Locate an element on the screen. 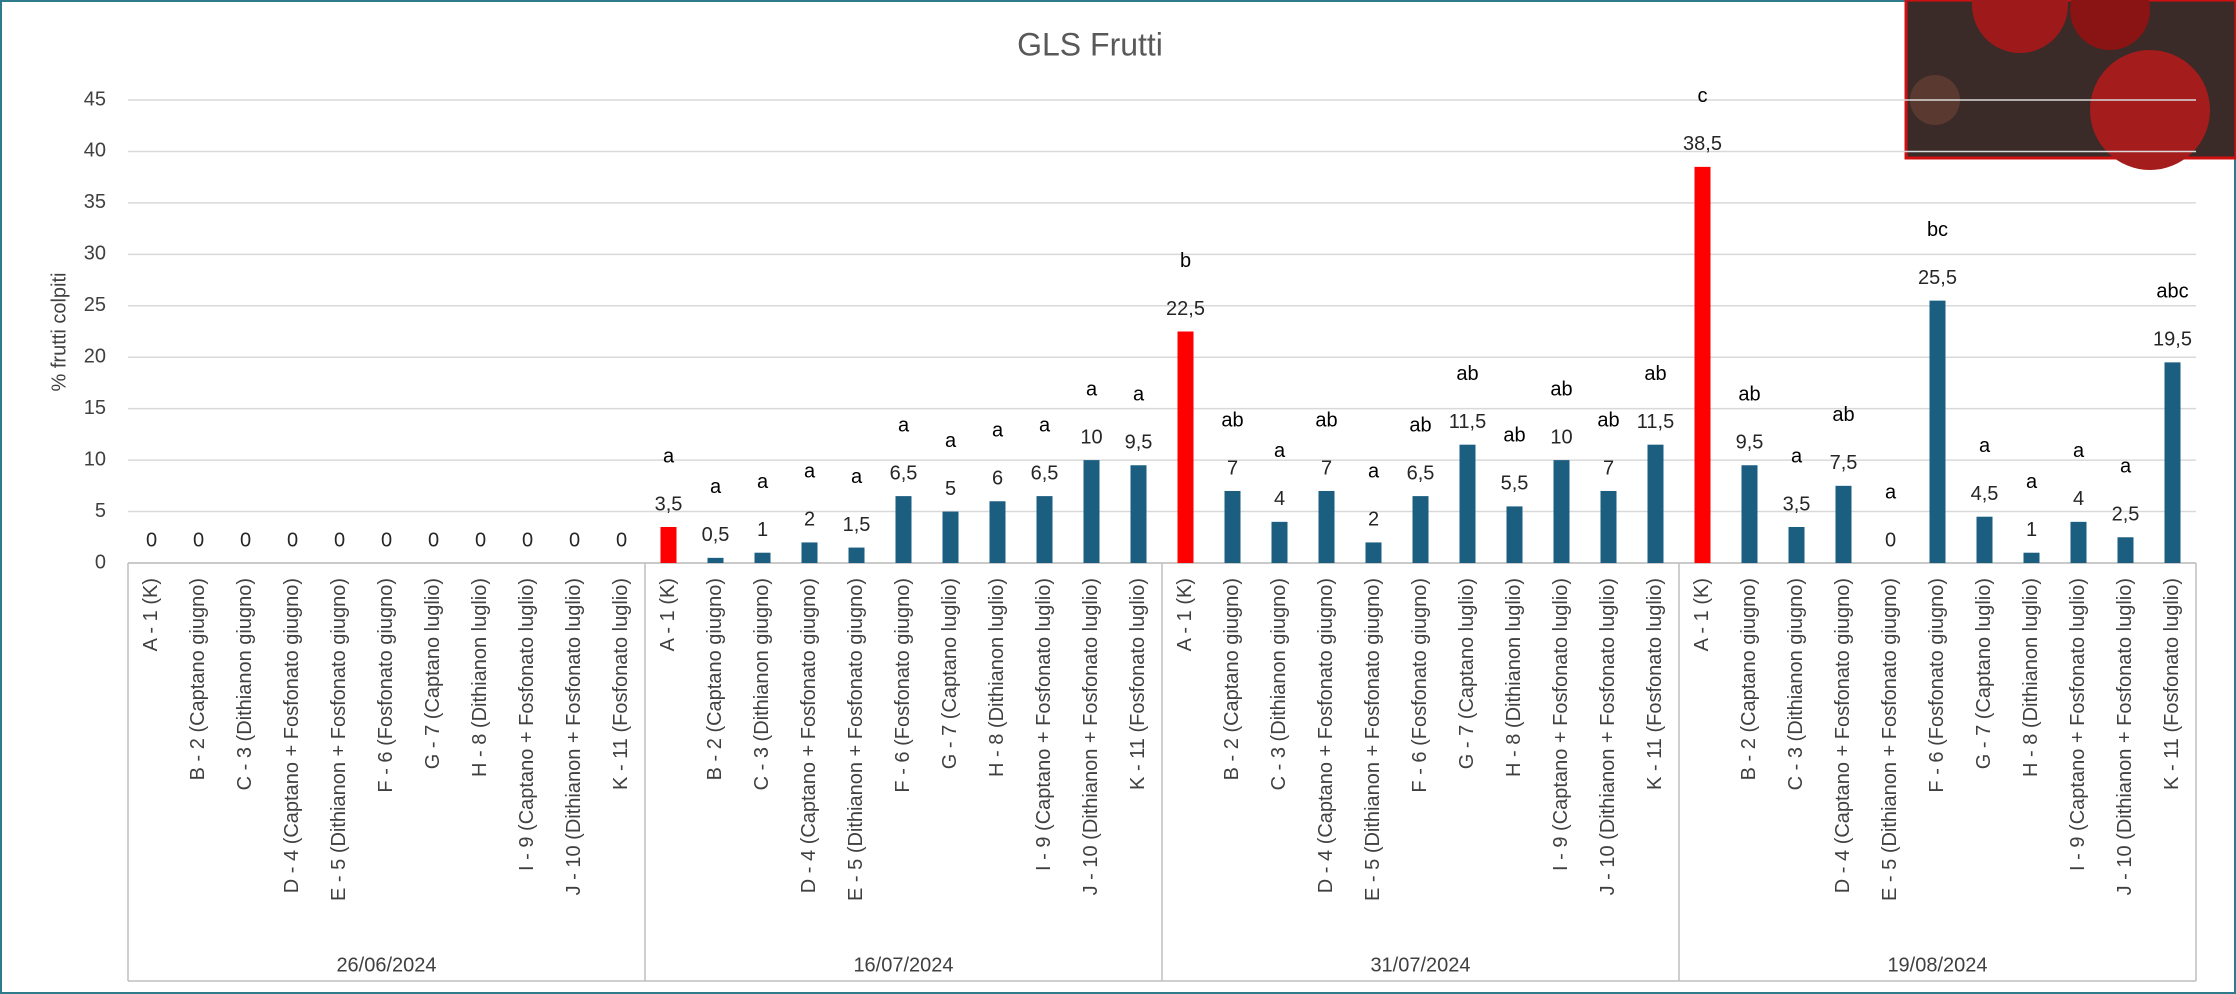  photo is located at coordinates (2070, 85).